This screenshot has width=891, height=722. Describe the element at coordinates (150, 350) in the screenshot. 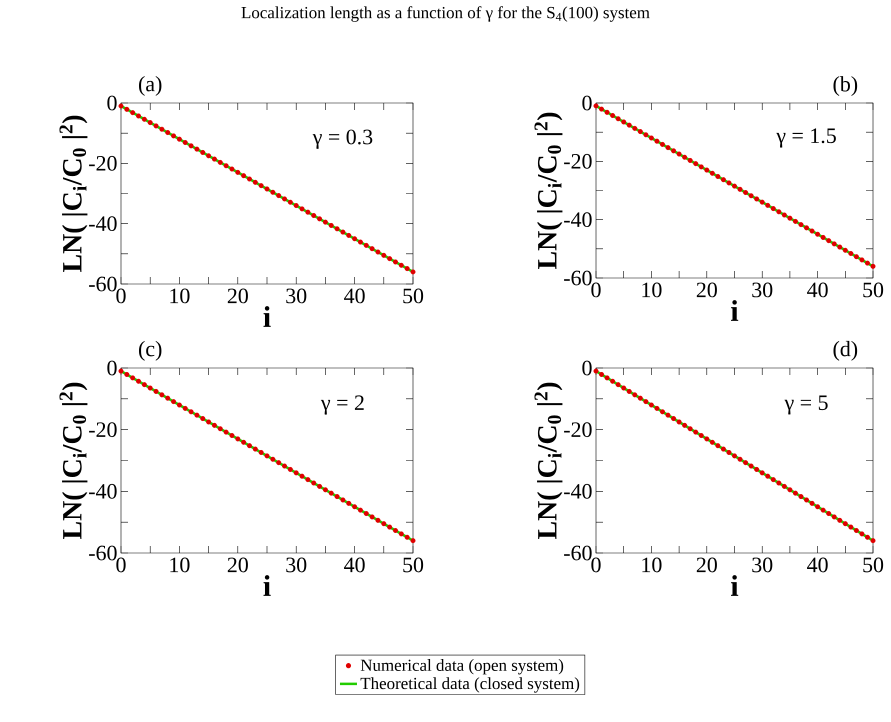

I see `text: (c)` at that location.